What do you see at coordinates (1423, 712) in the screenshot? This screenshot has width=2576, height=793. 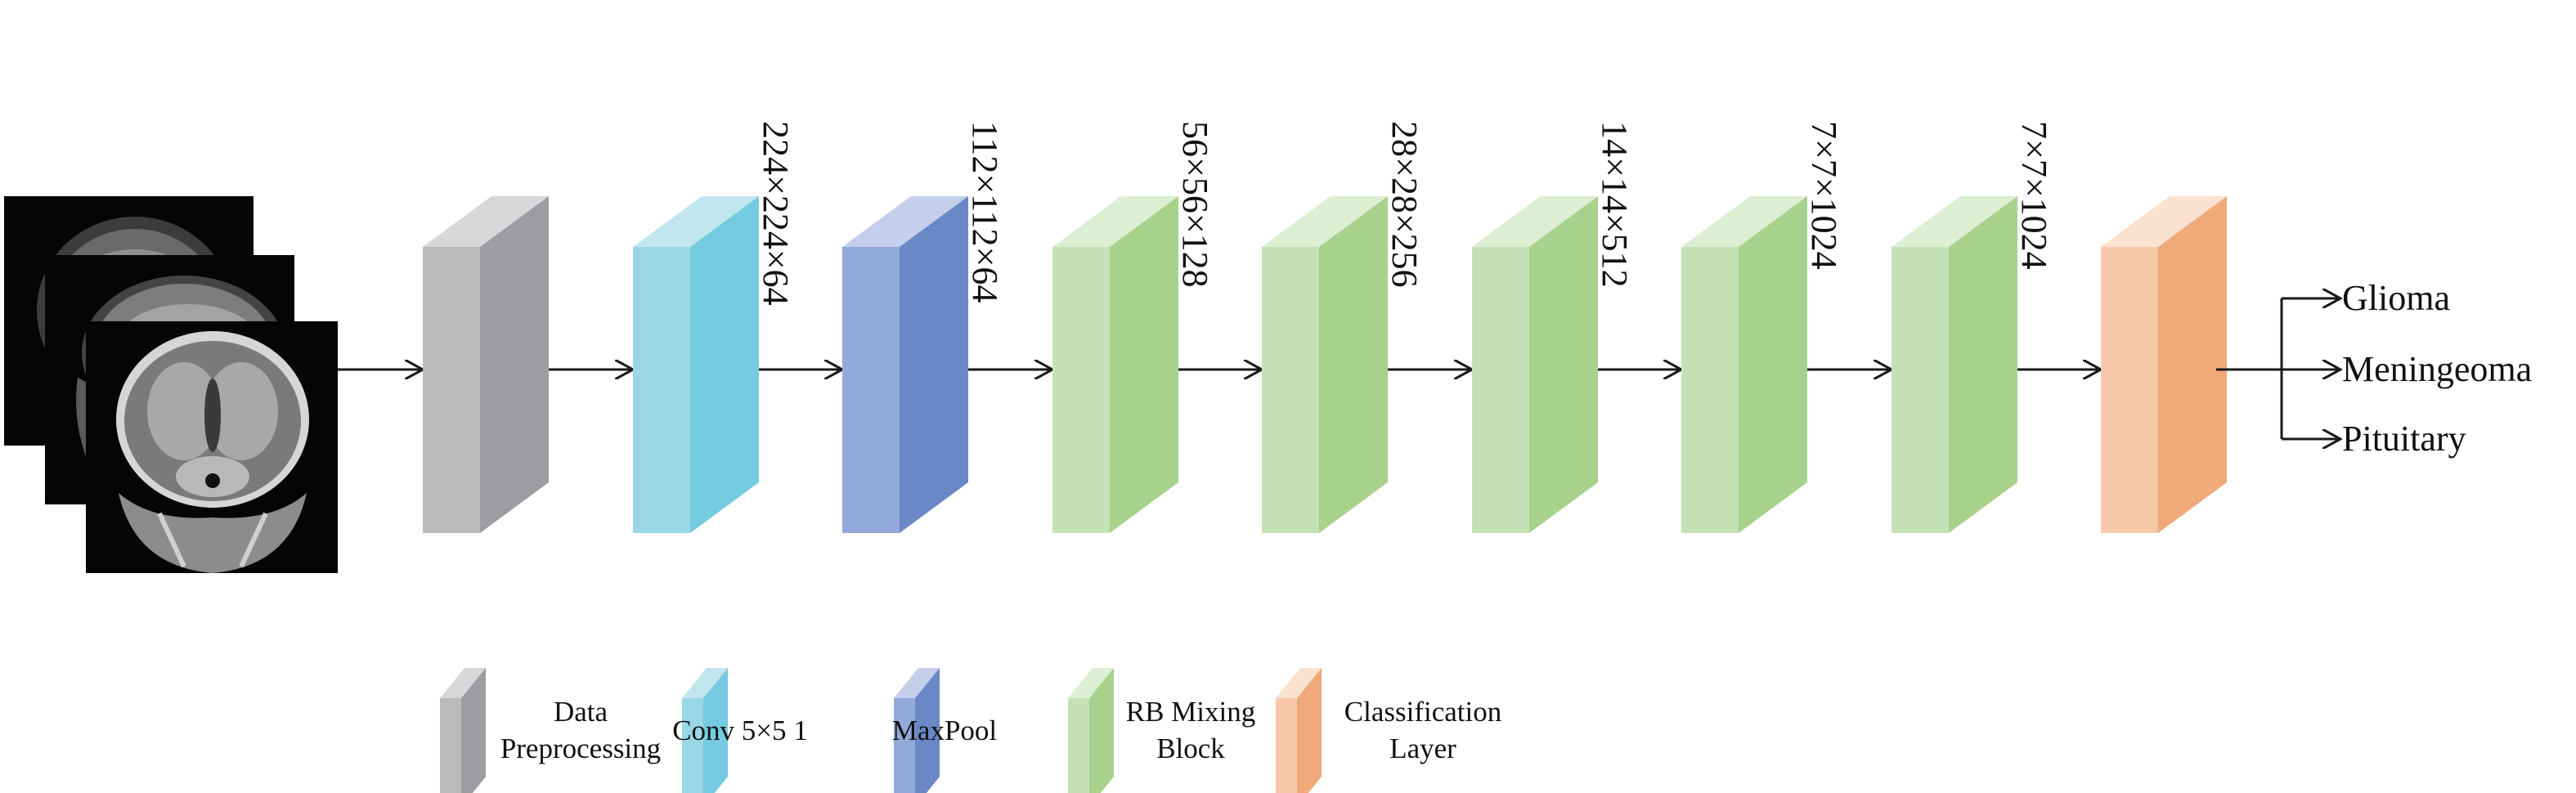 I see `legend-label: Classification` at bounding box center [1423, 712].